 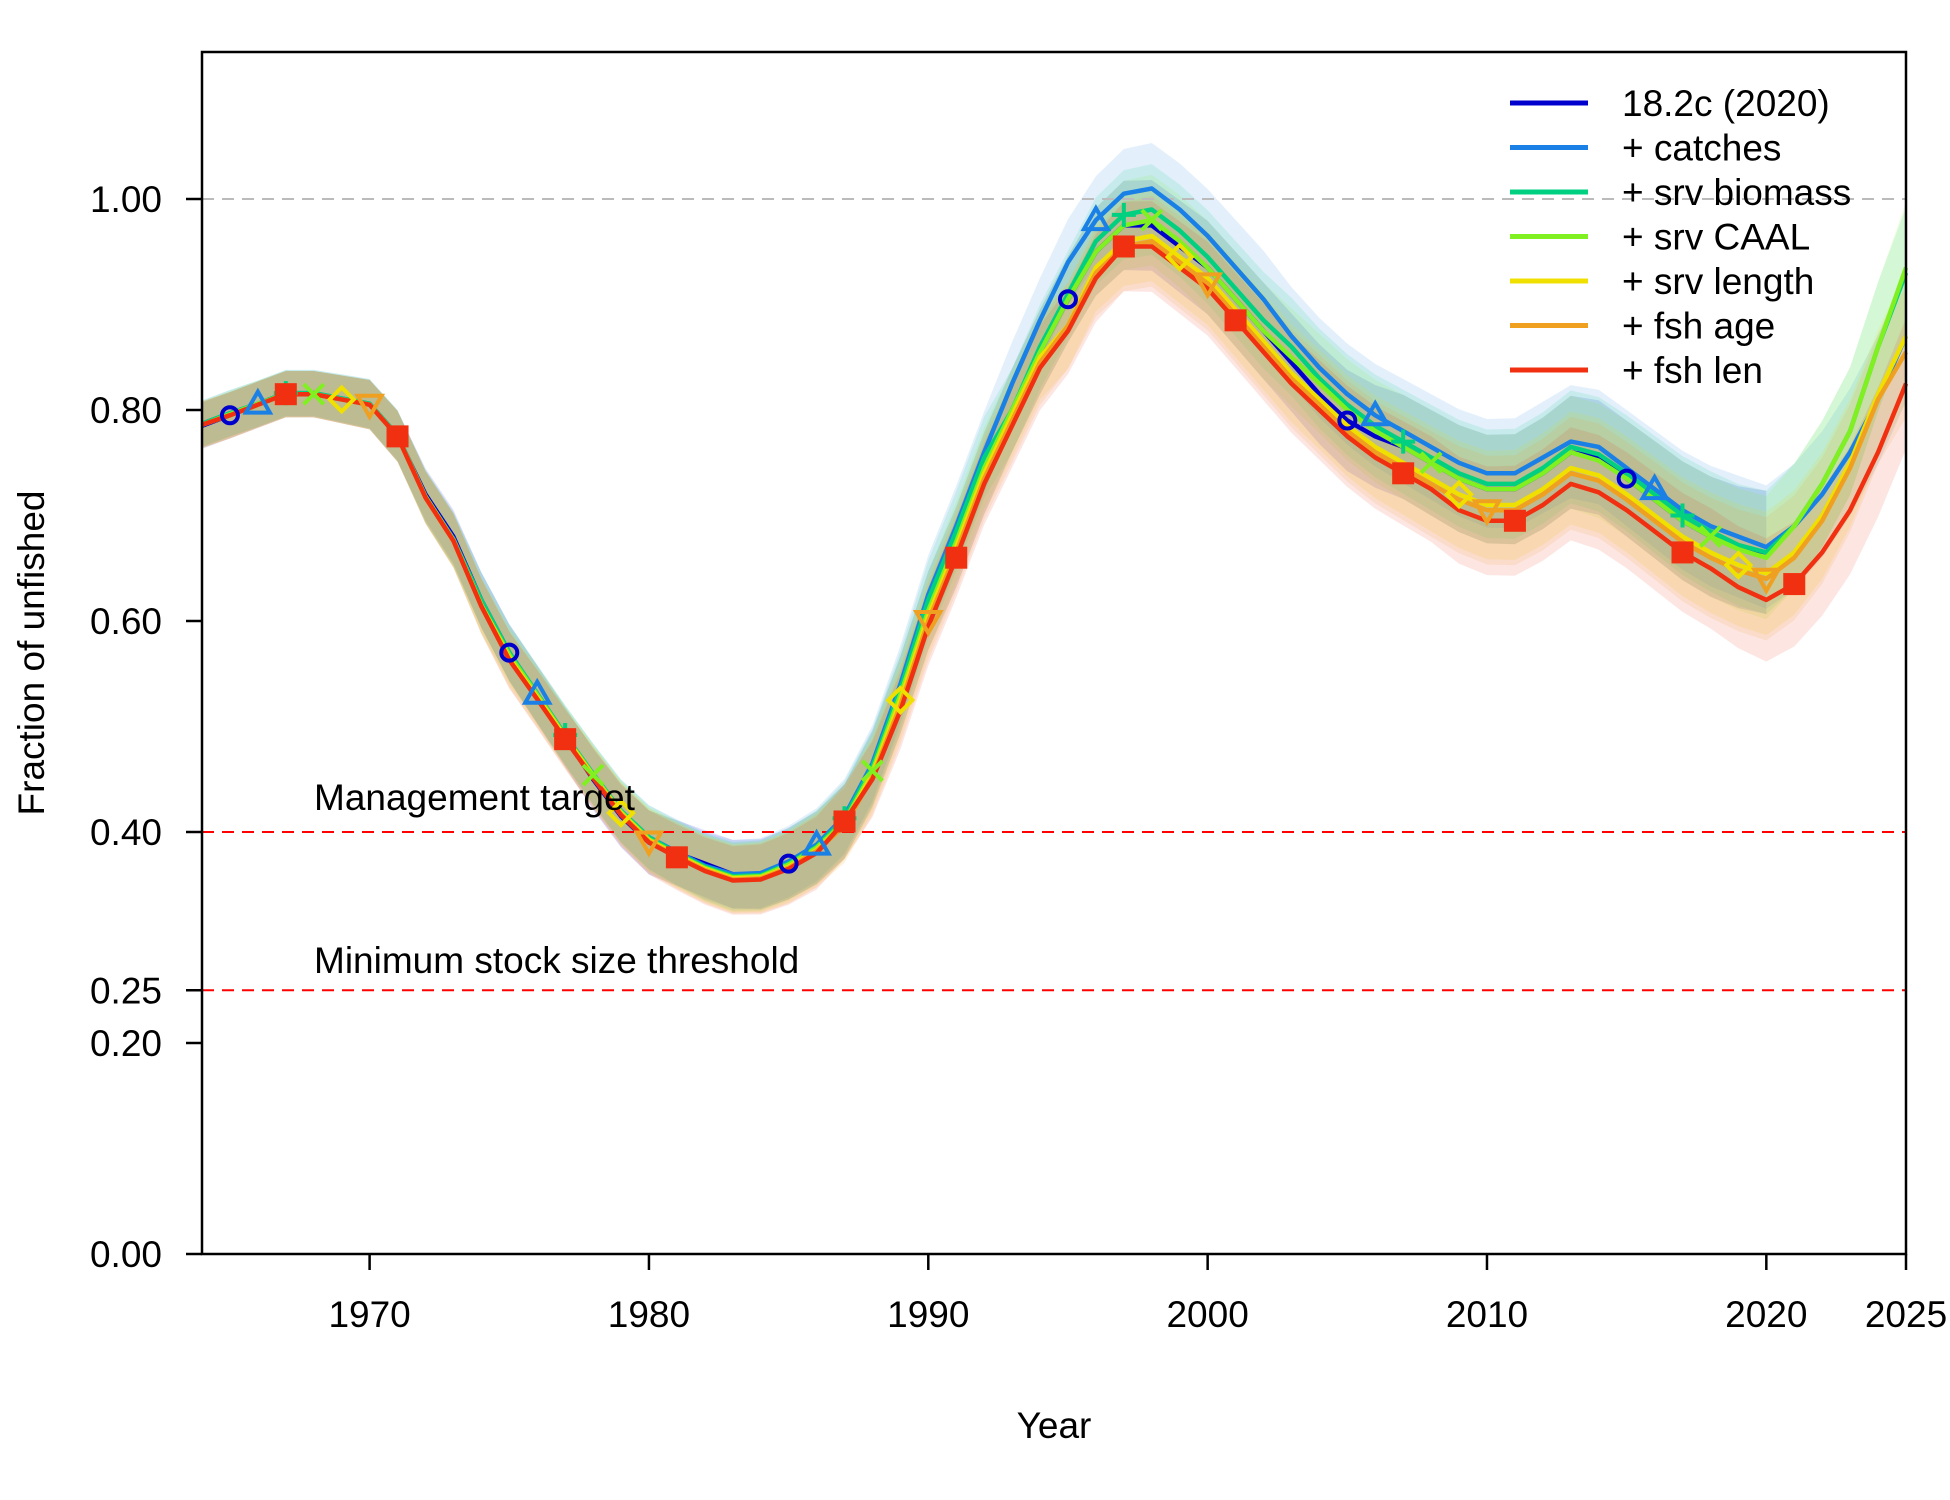 What do you see at coordinates (1347, 420) in the screenshot?
I see `marker-0-2005` at bounding box center [1347, 420].